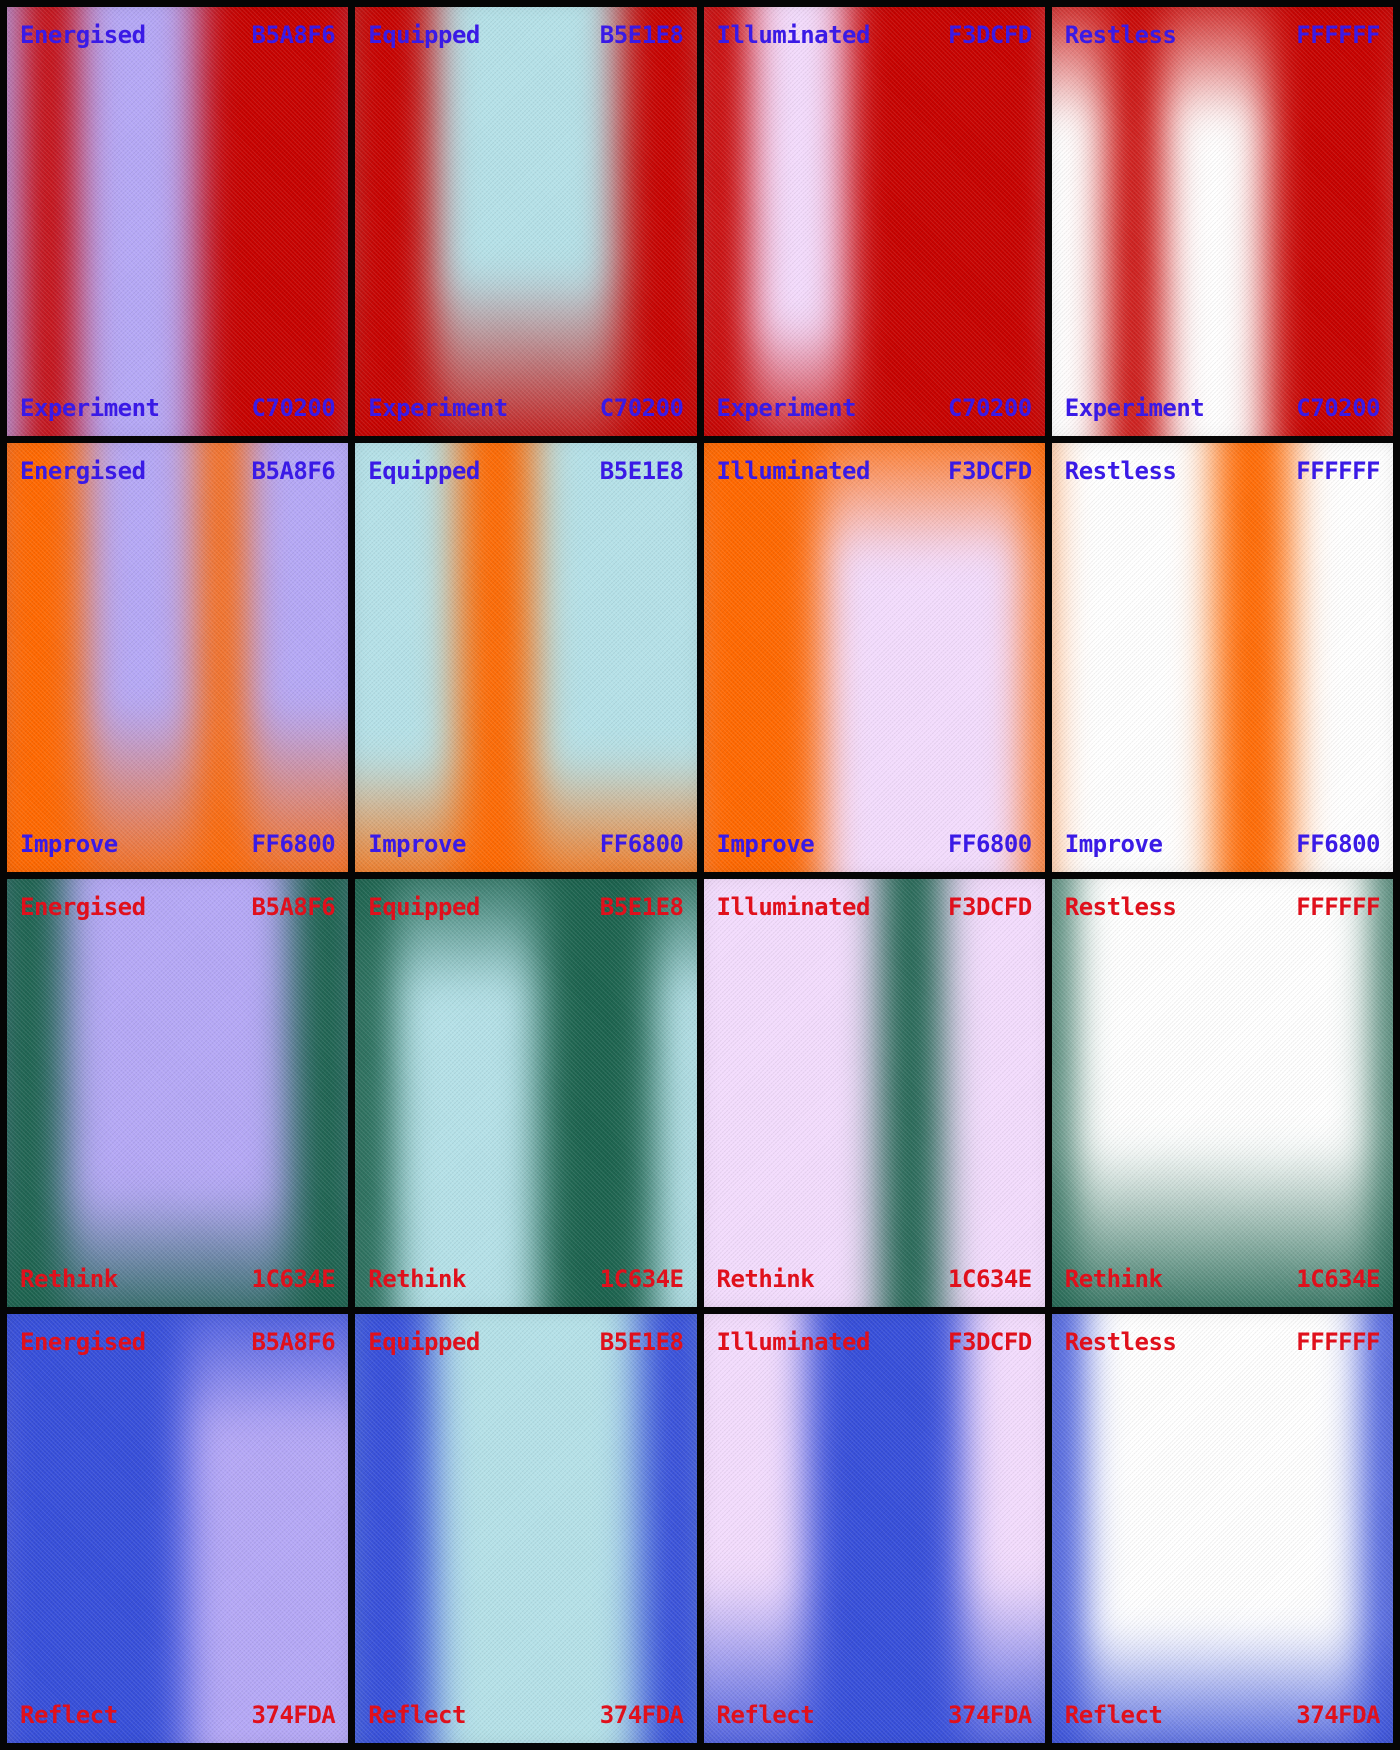  I want to click on swatch-card: Energised B5A8F6 Improve FF6800, so click(178, 657).